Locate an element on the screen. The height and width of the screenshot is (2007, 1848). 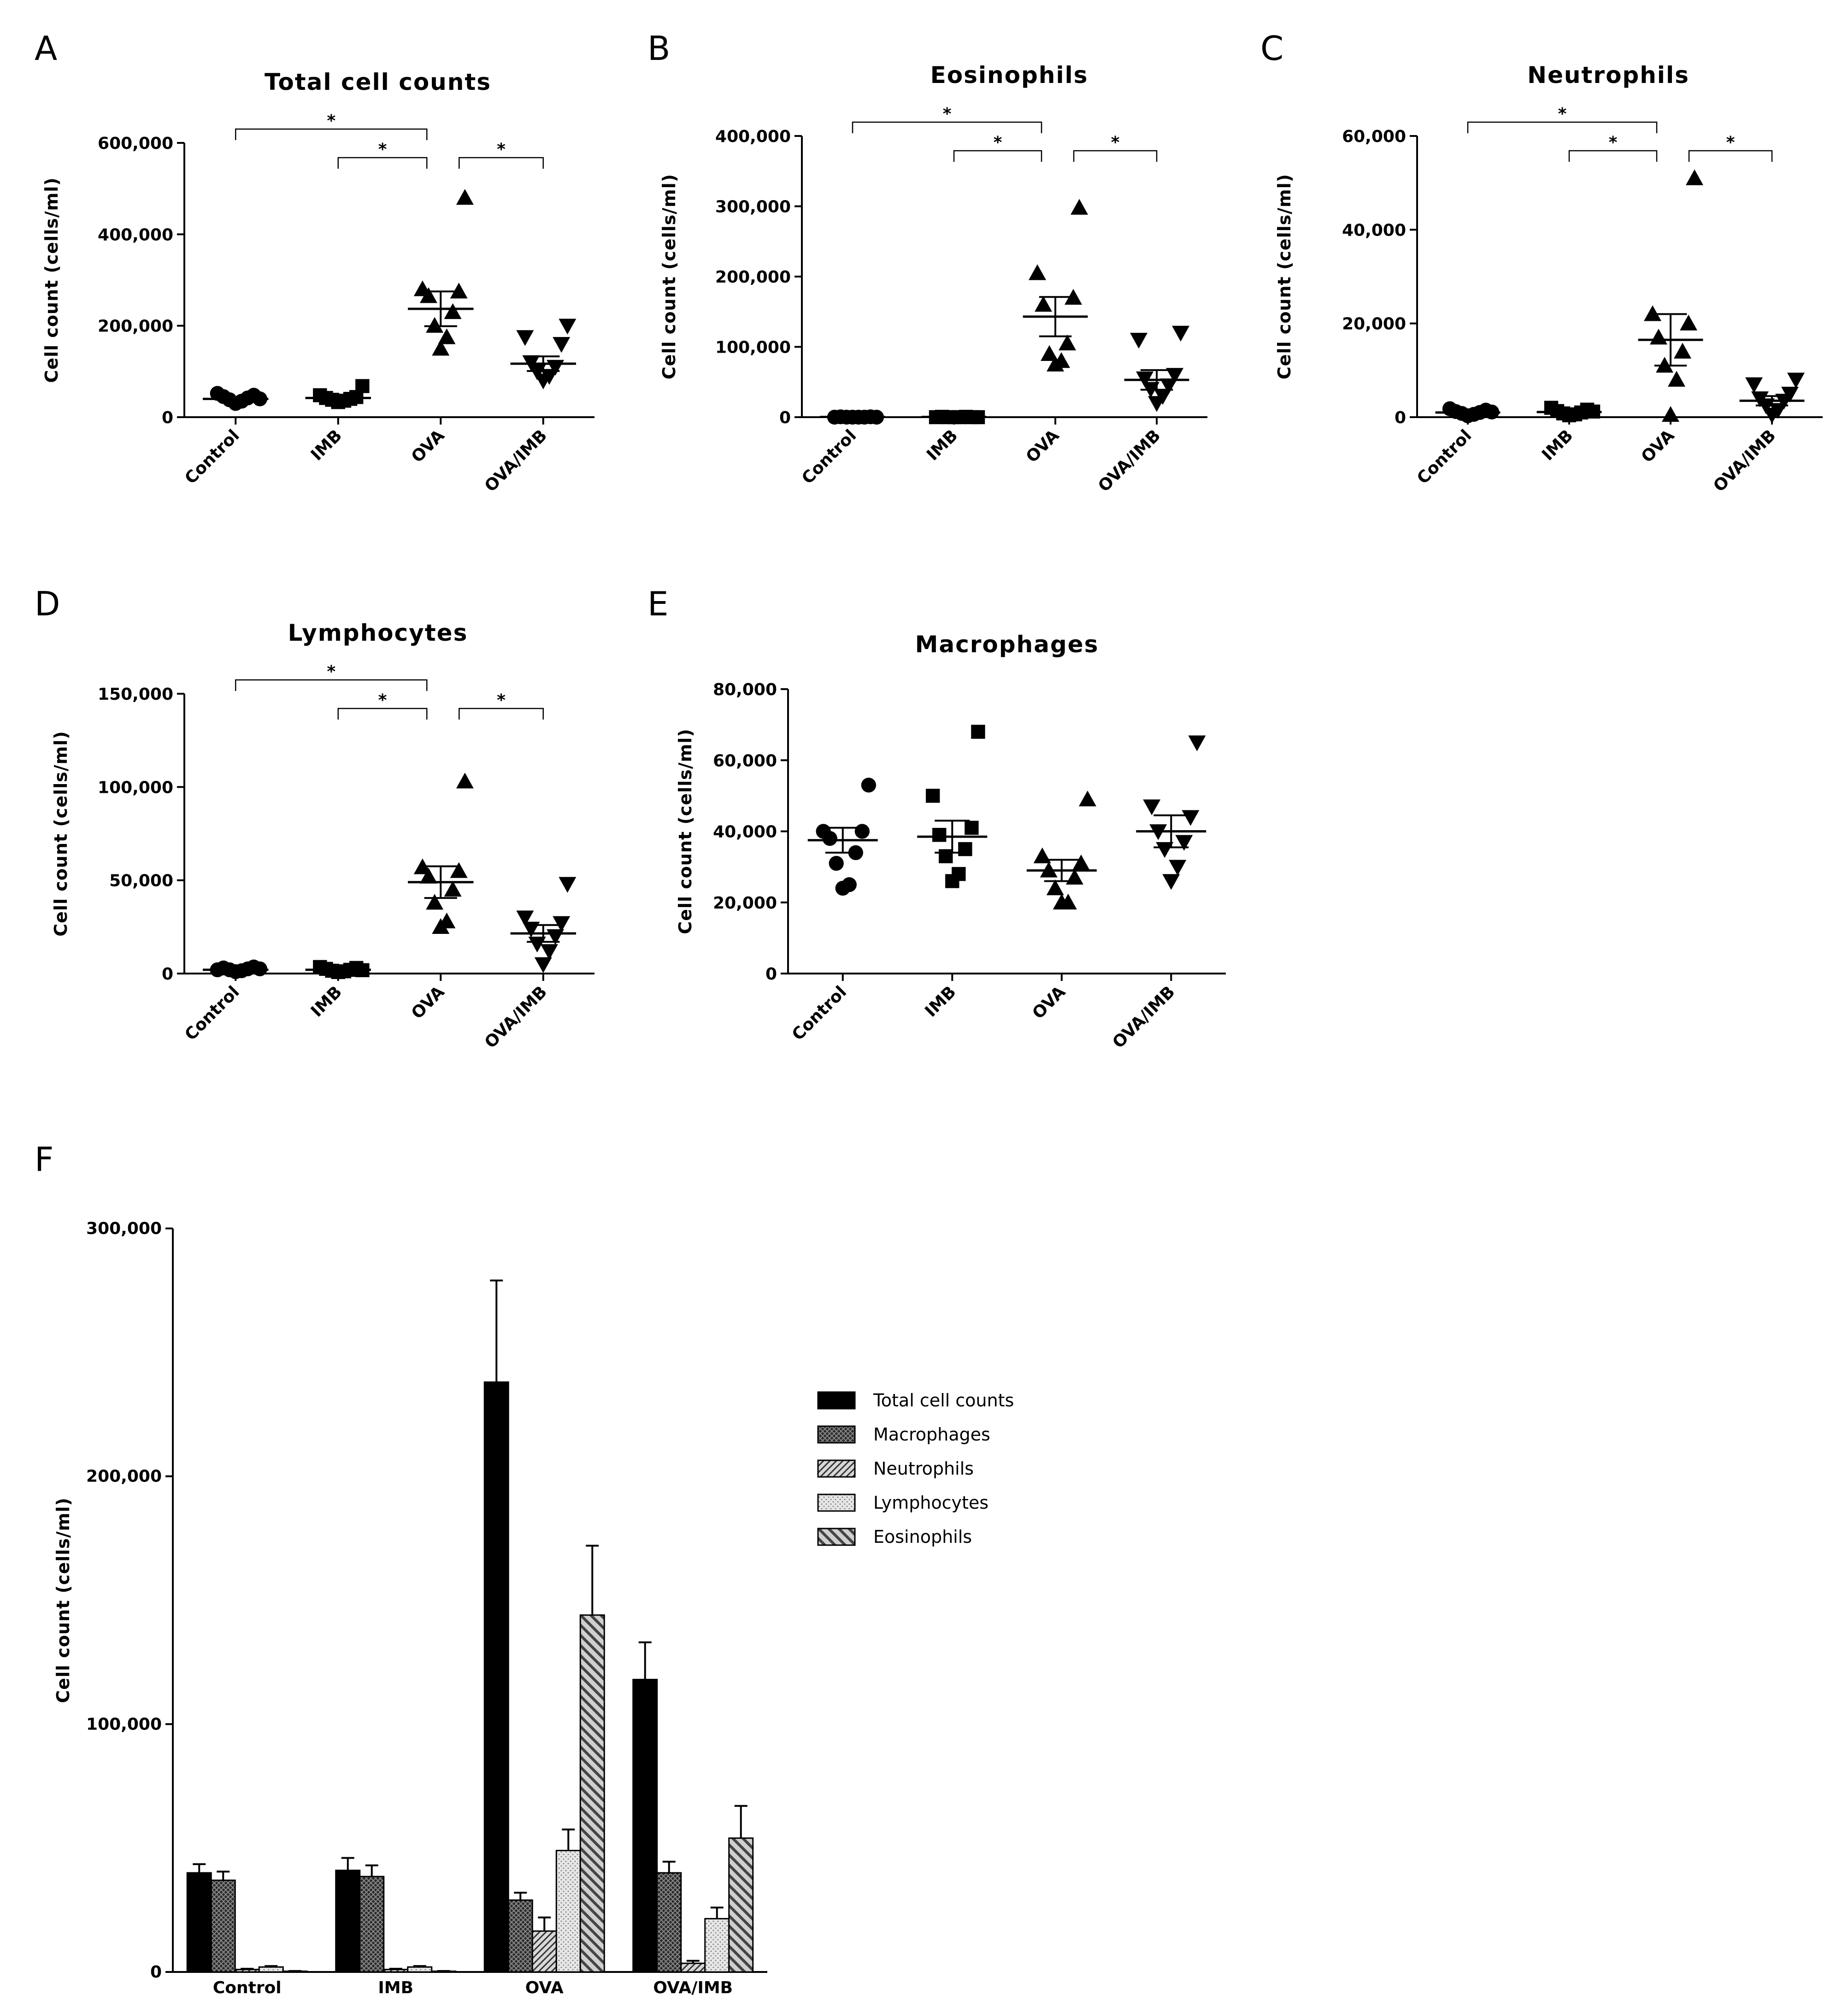
y-tick-label: 40,000 is located at coordinates (1374, 230).